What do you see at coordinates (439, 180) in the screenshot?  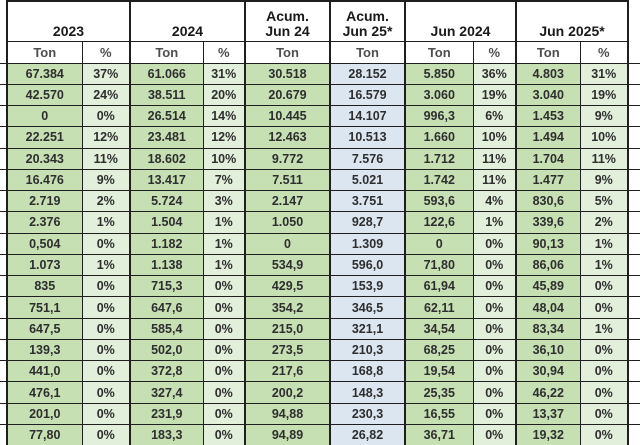 I see `table-cell: 1.742` at bounding box center [439, 180].